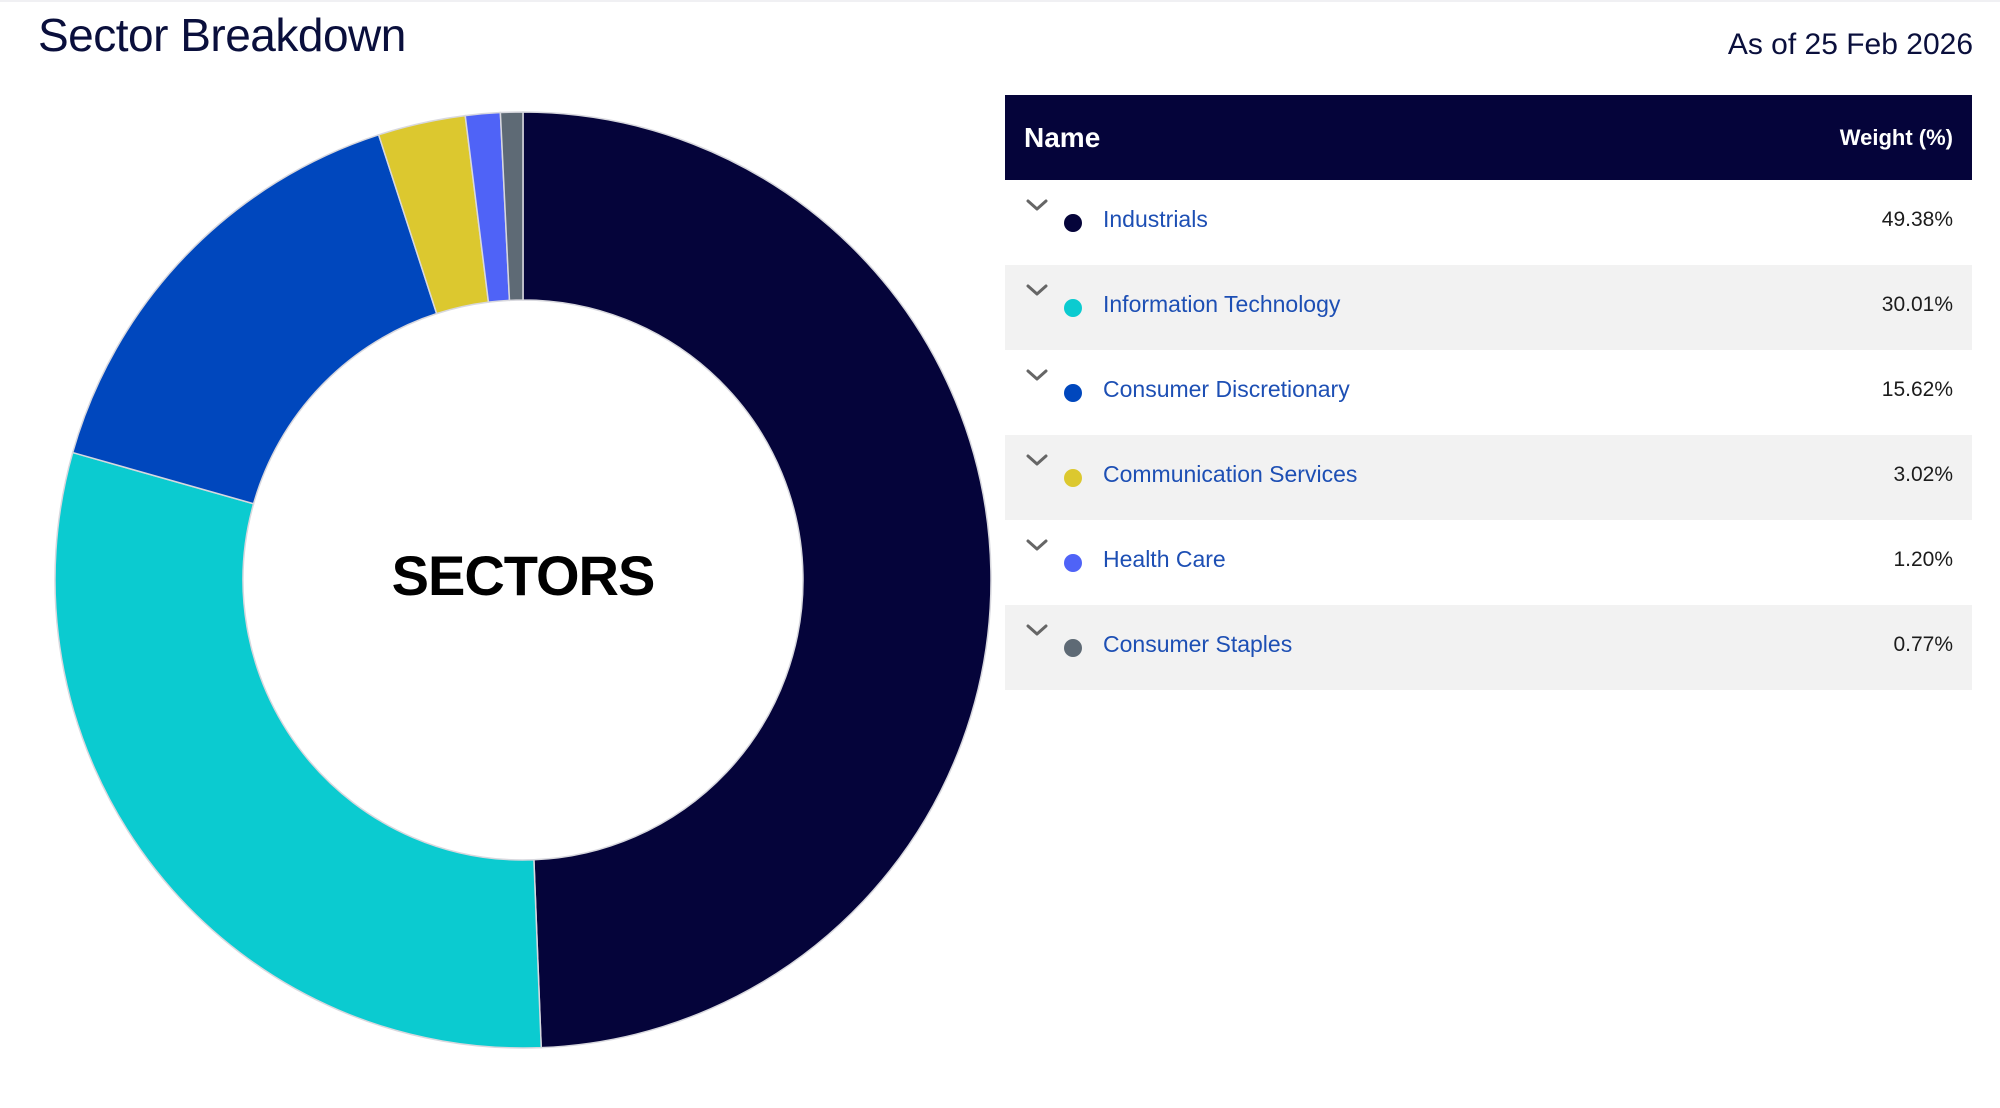 The width and height of the screenshot is (2000, 1108). Describe the element at coordinates (1488, 222) in the screenshot. I see `table-row: Industrials 49.38%` at that location.